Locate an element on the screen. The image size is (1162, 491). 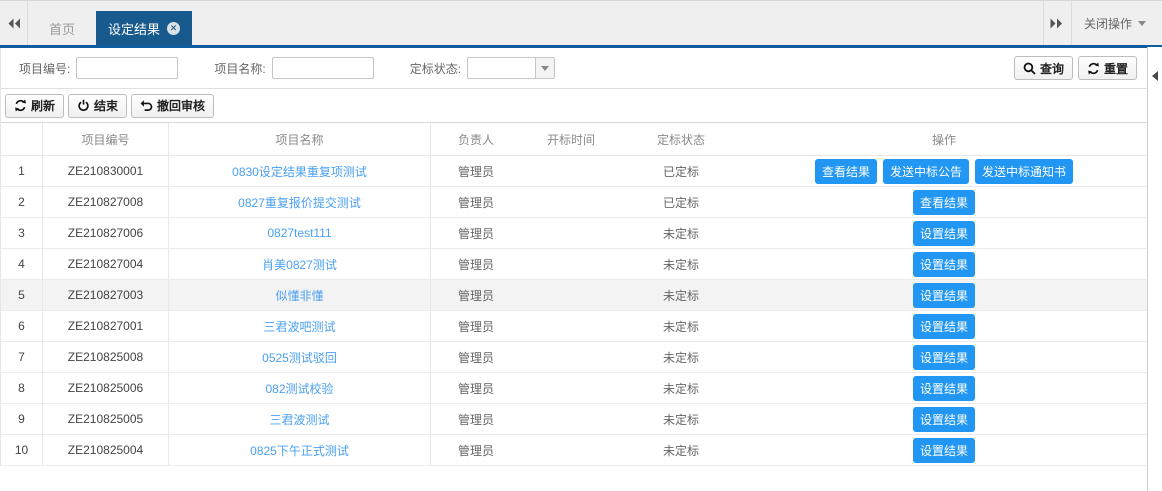
scroll-tabs-right-button is located at coordinates (1057, 23).